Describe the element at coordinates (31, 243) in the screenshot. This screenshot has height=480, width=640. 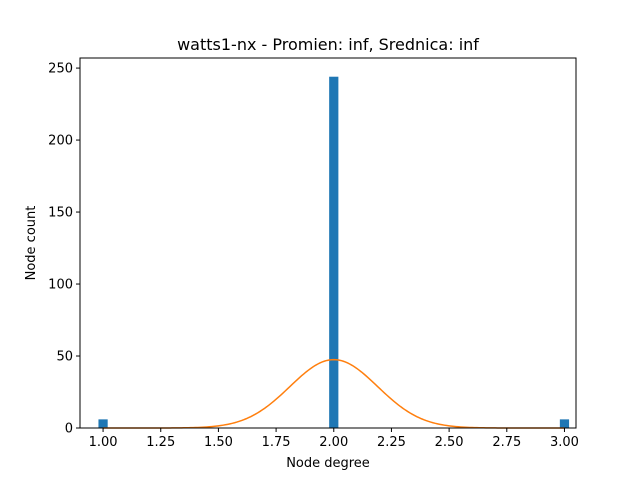
I see `y-axis-label: Node count` at that location.